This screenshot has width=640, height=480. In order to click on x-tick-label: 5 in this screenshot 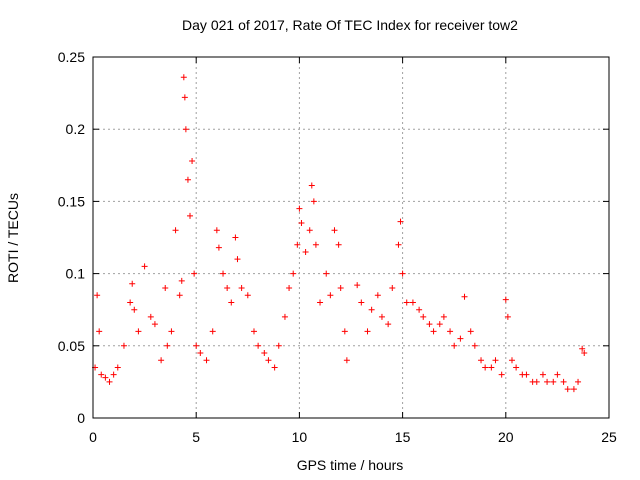, I will do `click(196, 437)`.